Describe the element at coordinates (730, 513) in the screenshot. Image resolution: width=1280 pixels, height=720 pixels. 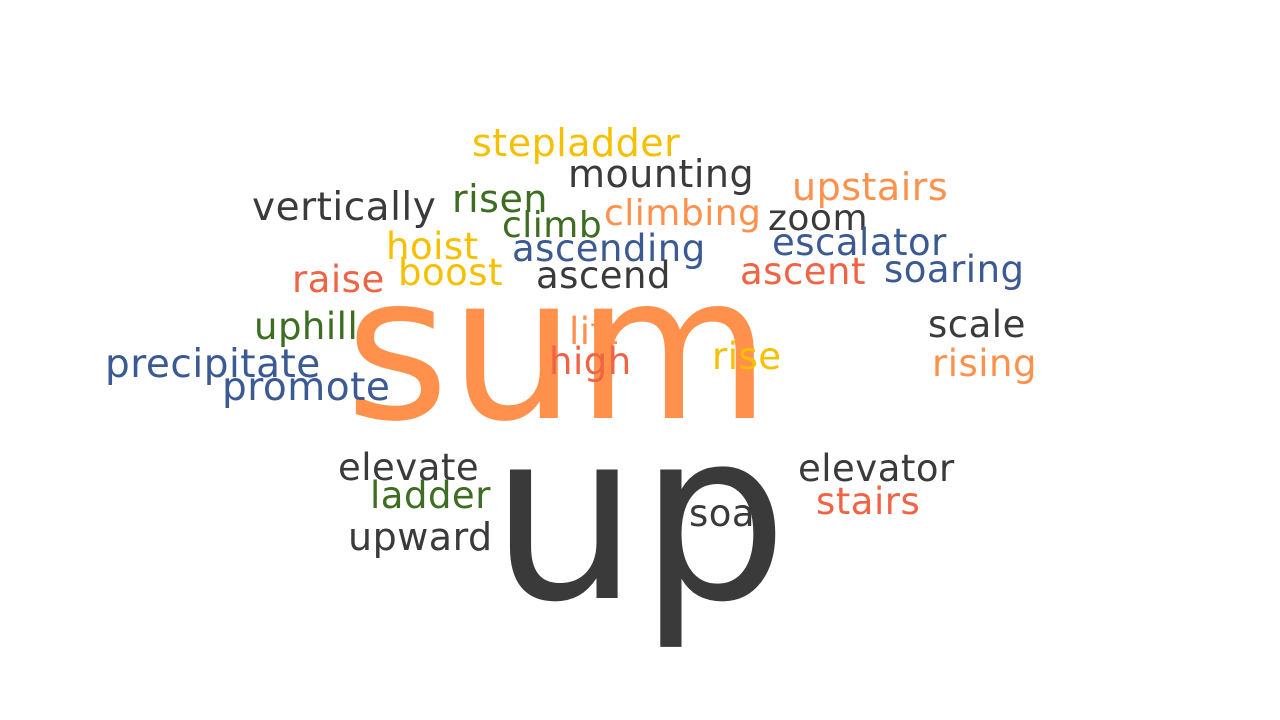
I see `word-soar: soar` at that location.